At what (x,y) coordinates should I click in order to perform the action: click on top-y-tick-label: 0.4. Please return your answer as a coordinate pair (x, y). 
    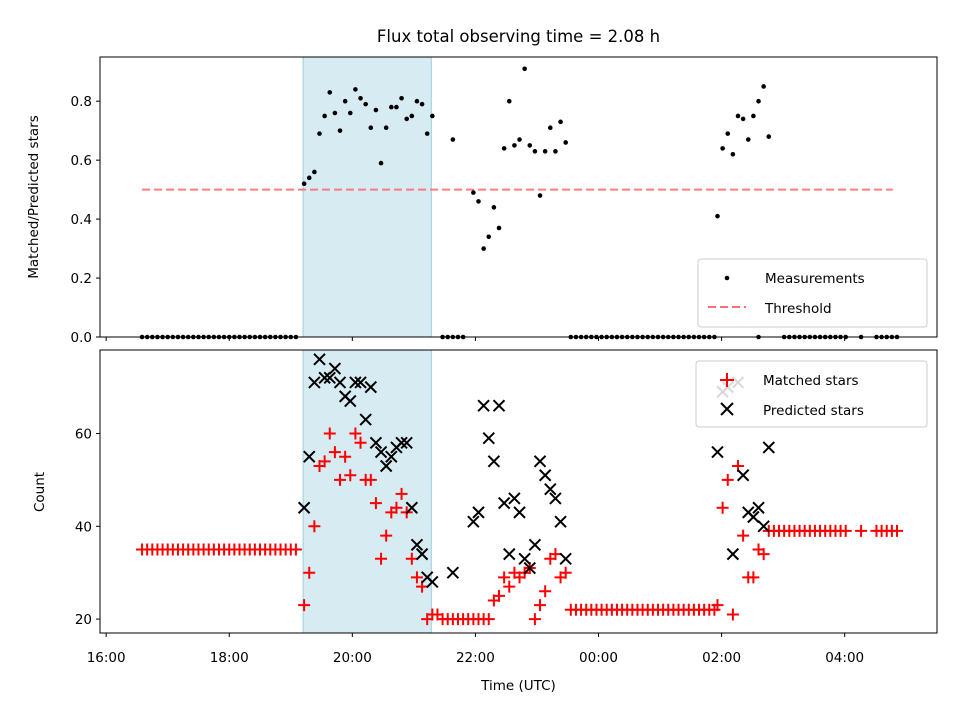
    Looking at the image, I should click on (81, 220).